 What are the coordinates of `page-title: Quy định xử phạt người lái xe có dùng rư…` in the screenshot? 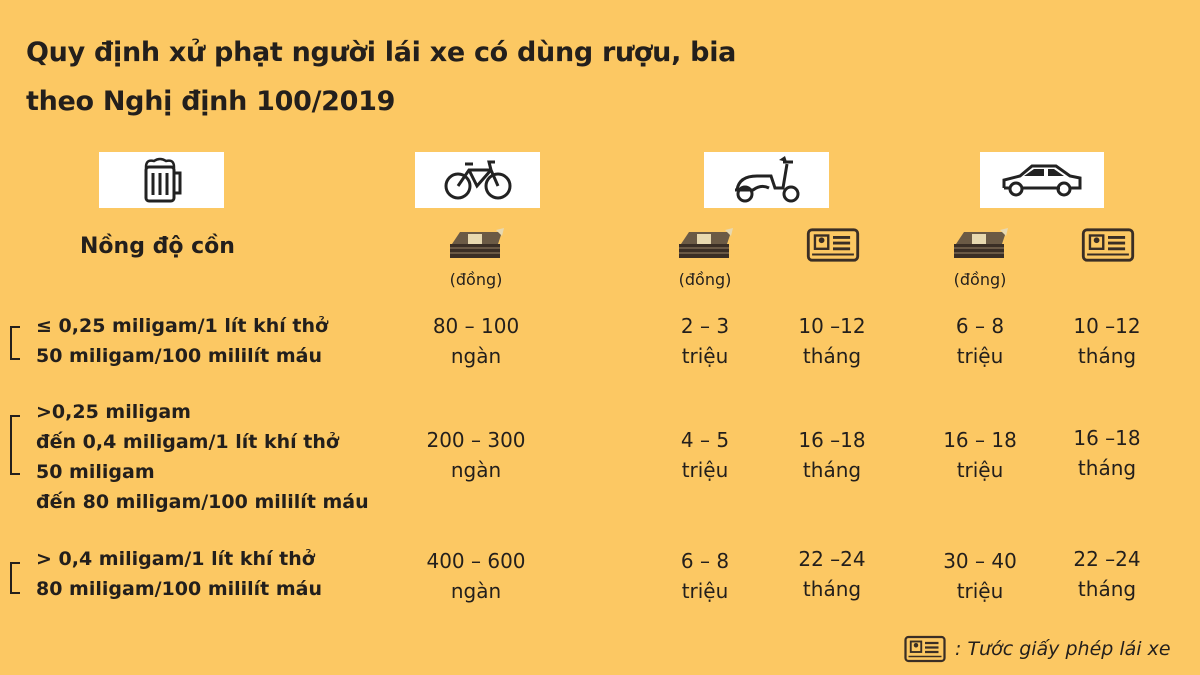 It's located at (381, 77).